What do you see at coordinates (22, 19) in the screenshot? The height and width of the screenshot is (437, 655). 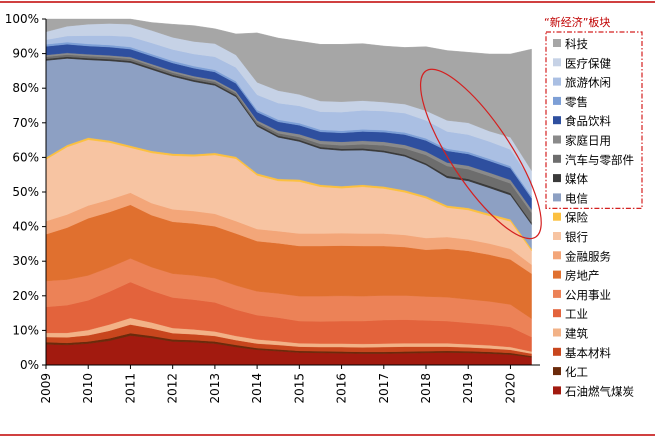 I see `y-tick-label: 100%` at bounding box center [22, 19].